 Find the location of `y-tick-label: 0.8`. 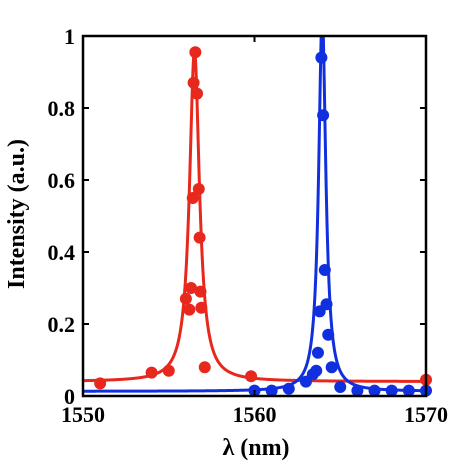

y-tick-label: 0.8 is located at coordinates (62, 108).